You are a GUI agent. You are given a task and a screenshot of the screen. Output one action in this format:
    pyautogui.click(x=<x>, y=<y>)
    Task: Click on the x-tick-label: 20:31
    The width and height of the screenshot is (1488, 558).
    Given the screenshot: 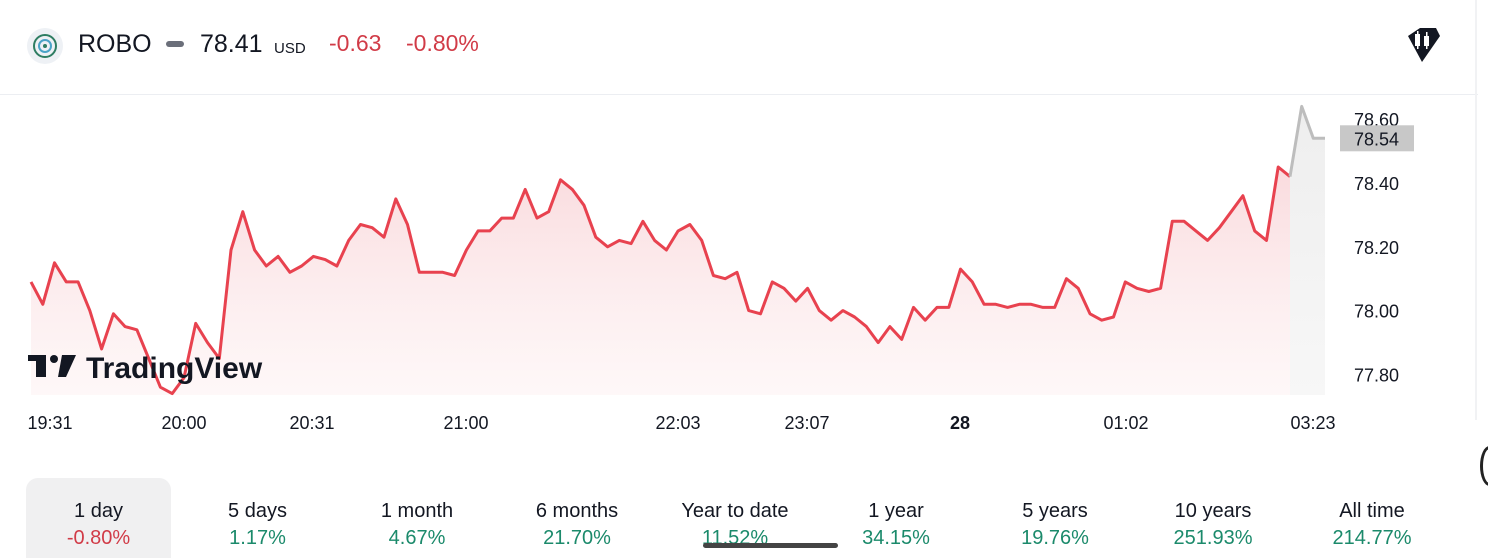 What is the action you would take?
    pyautogui.click(x=311, y=423)
    